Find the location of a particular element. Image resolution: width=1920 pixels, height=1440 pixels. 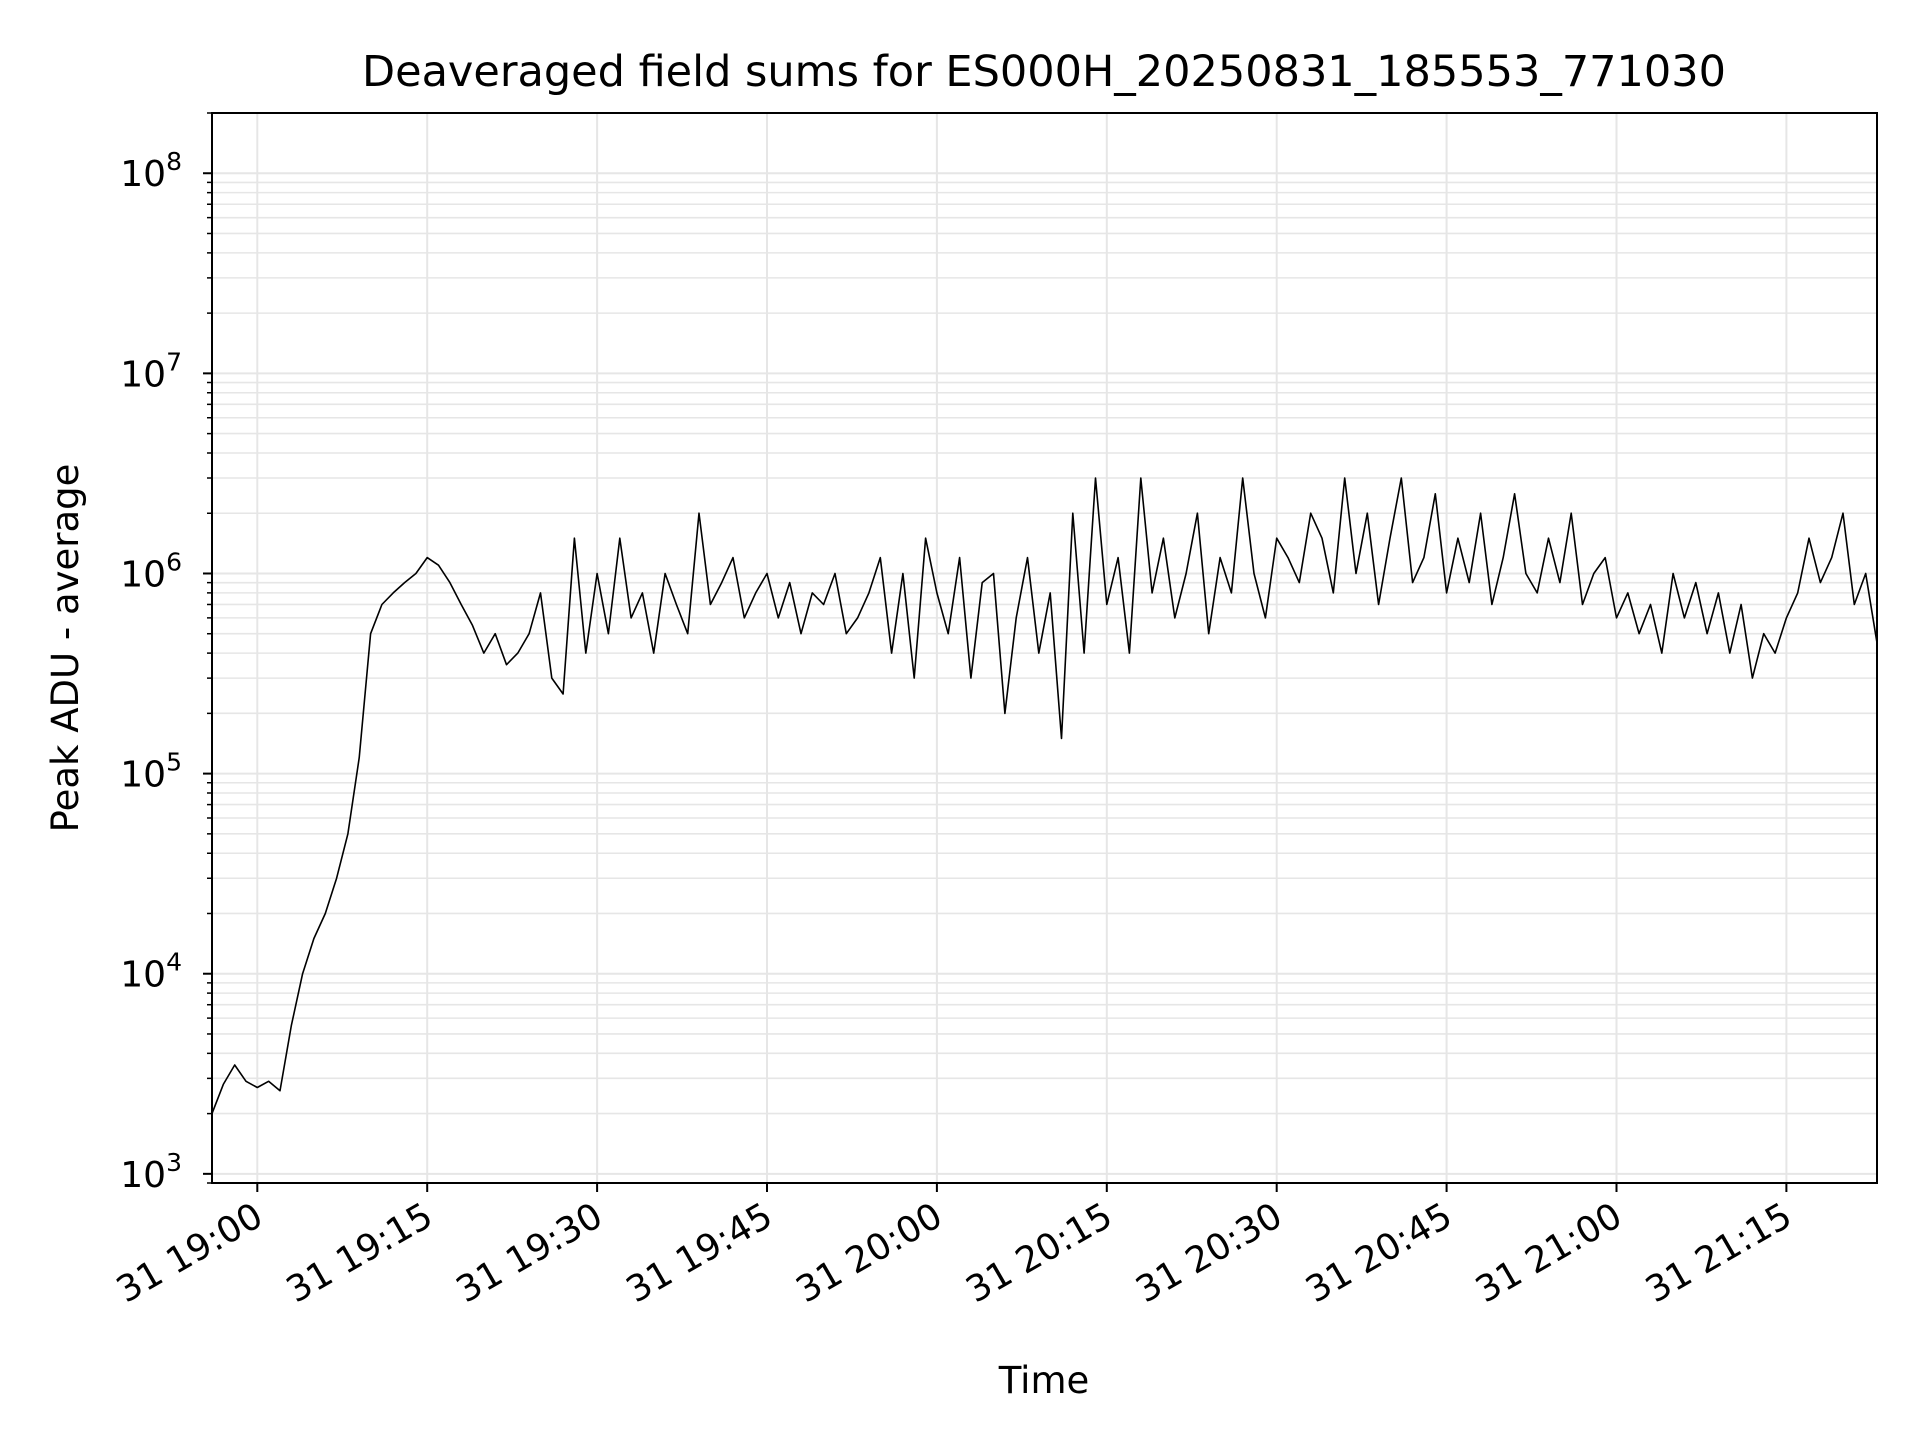

y-axis-label: Peak ADU - average is located at coordinates (65, 648).